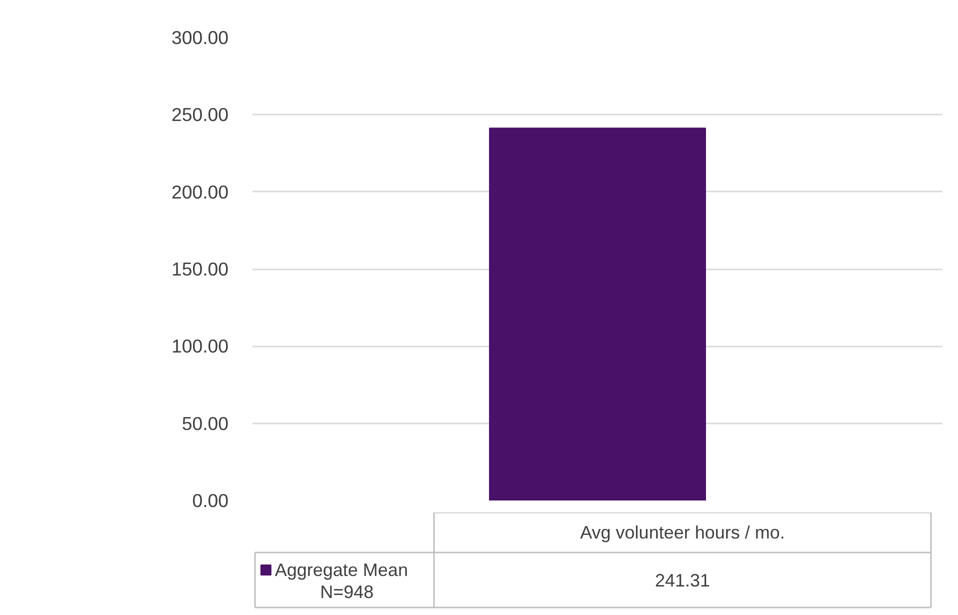  I want to click on x-tick-label: Avg volunteer hours / mo., so click(682, 532).